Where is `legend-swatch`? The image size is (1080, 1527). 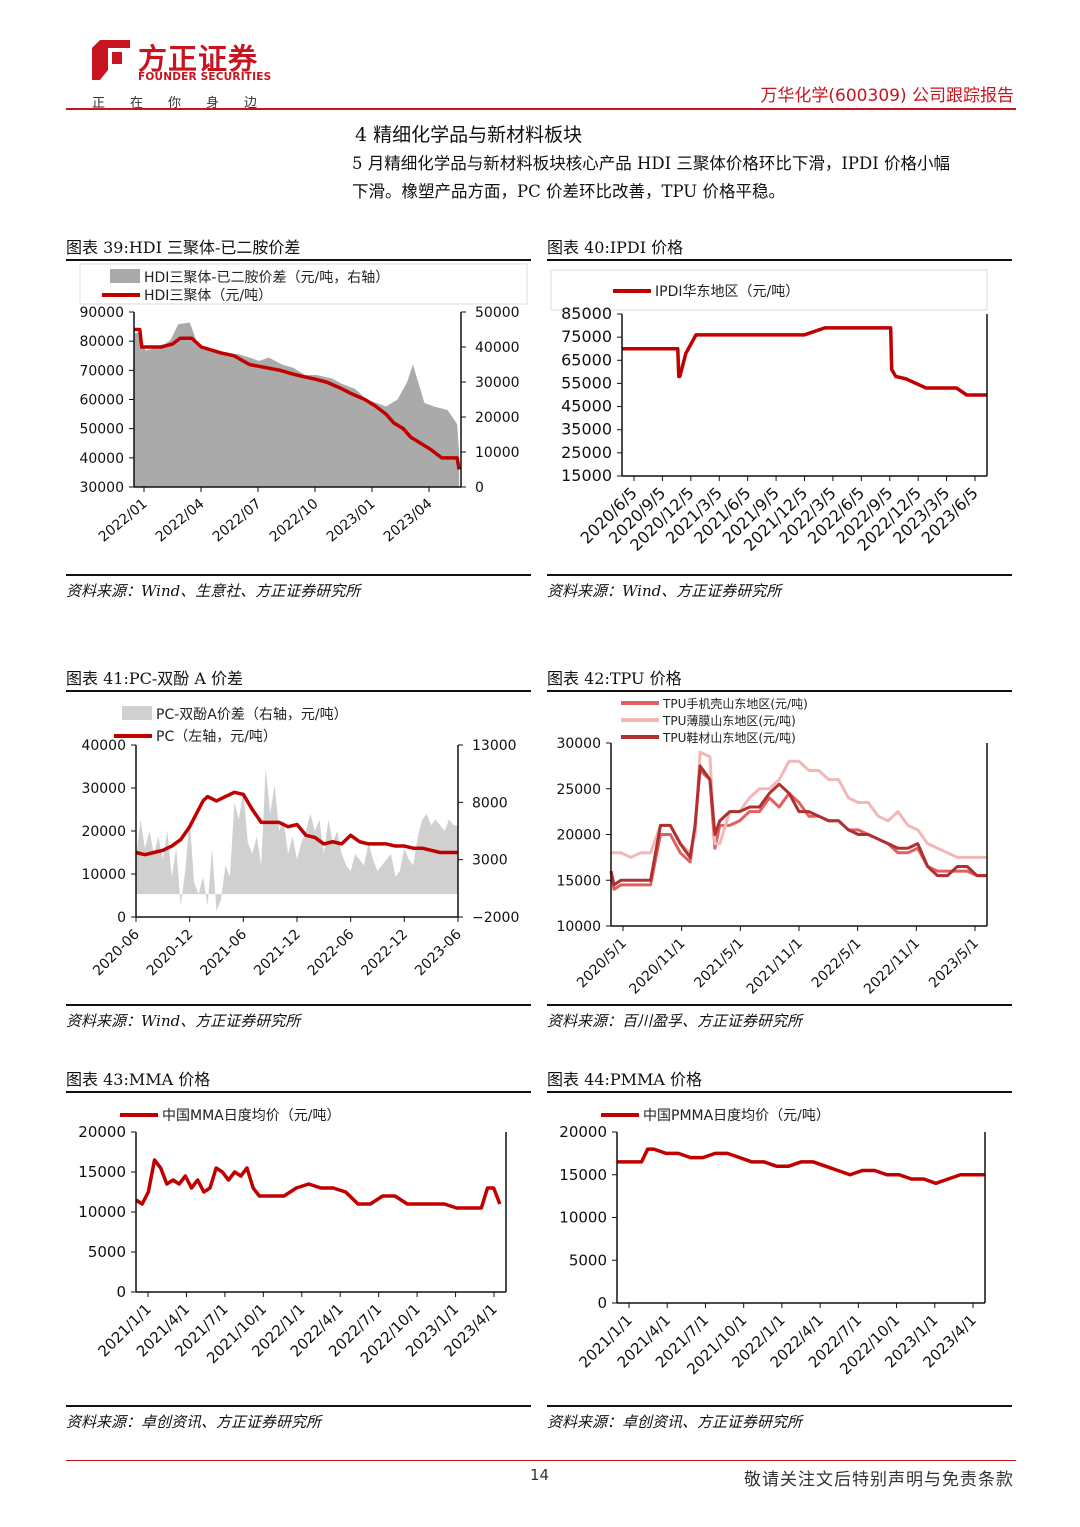
legend-swatch is located at coordinates (137, 713).